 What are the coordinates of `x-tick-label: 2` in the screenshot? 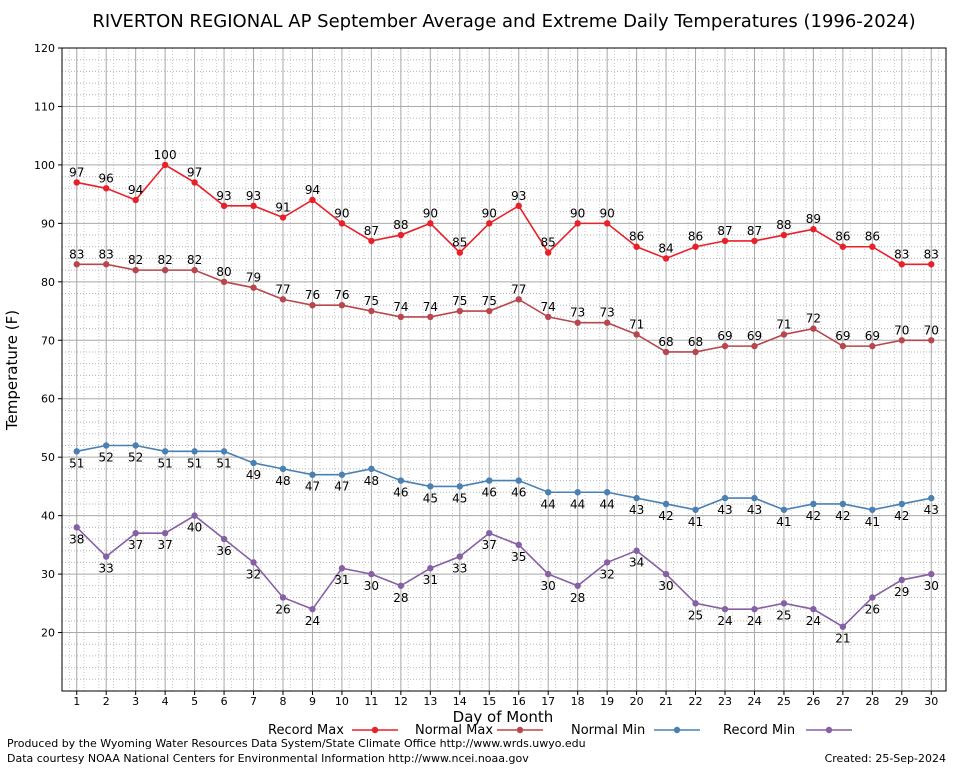 It's located at (106, 701).